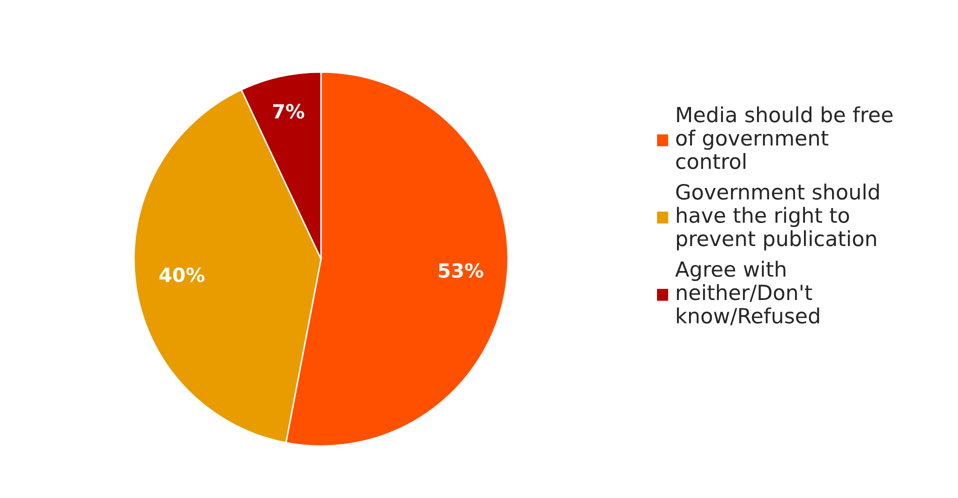  What do you see at coordinates (784, 138) in the screenshot?
I see `legend-label: Media should be free of government control` at bounding box center [784, 138].